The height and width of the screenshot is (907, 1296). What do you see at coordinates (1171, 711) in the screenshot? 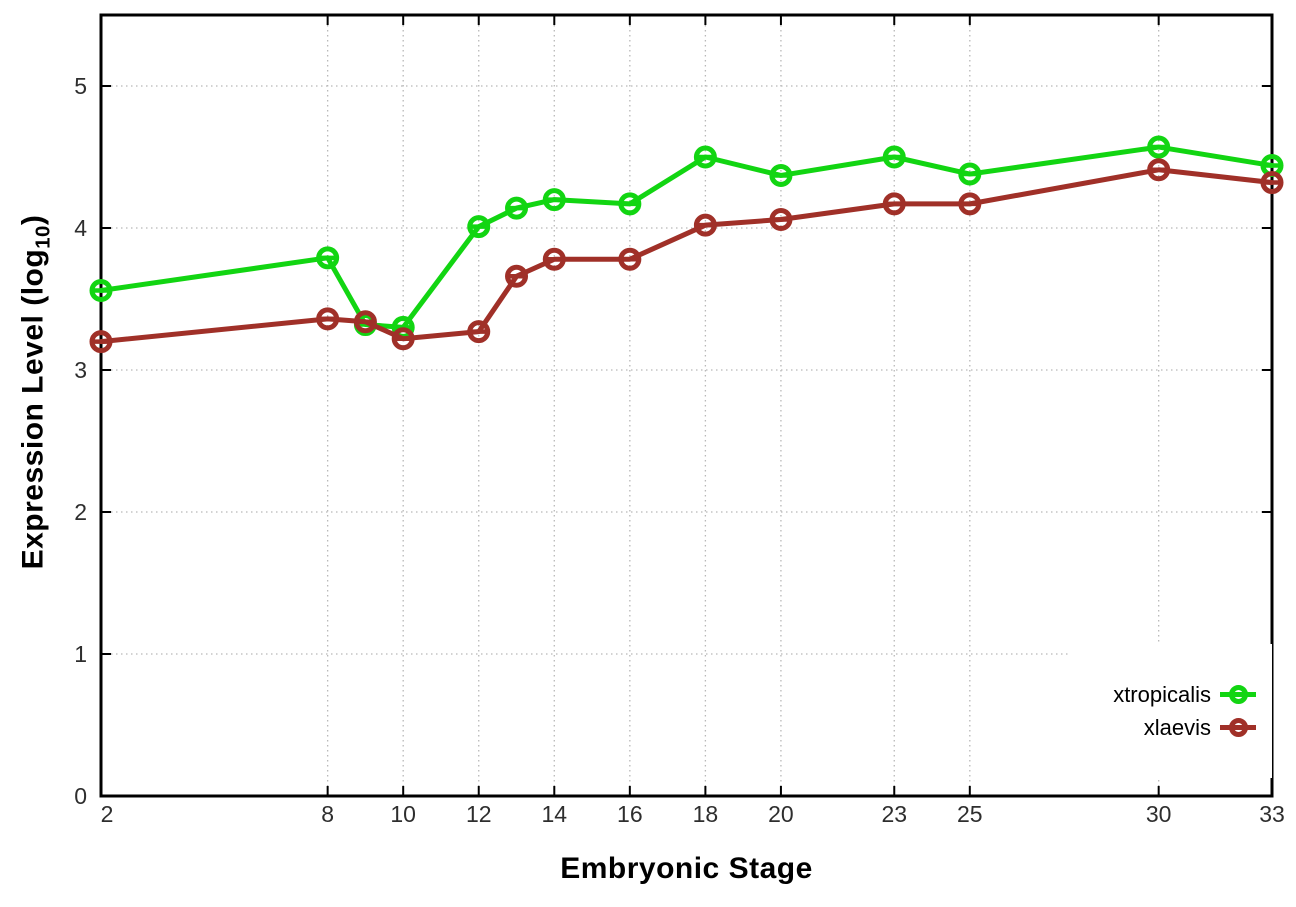
I see `legend: xtropicalis xlaevis` at bounding box center [1171, 711].